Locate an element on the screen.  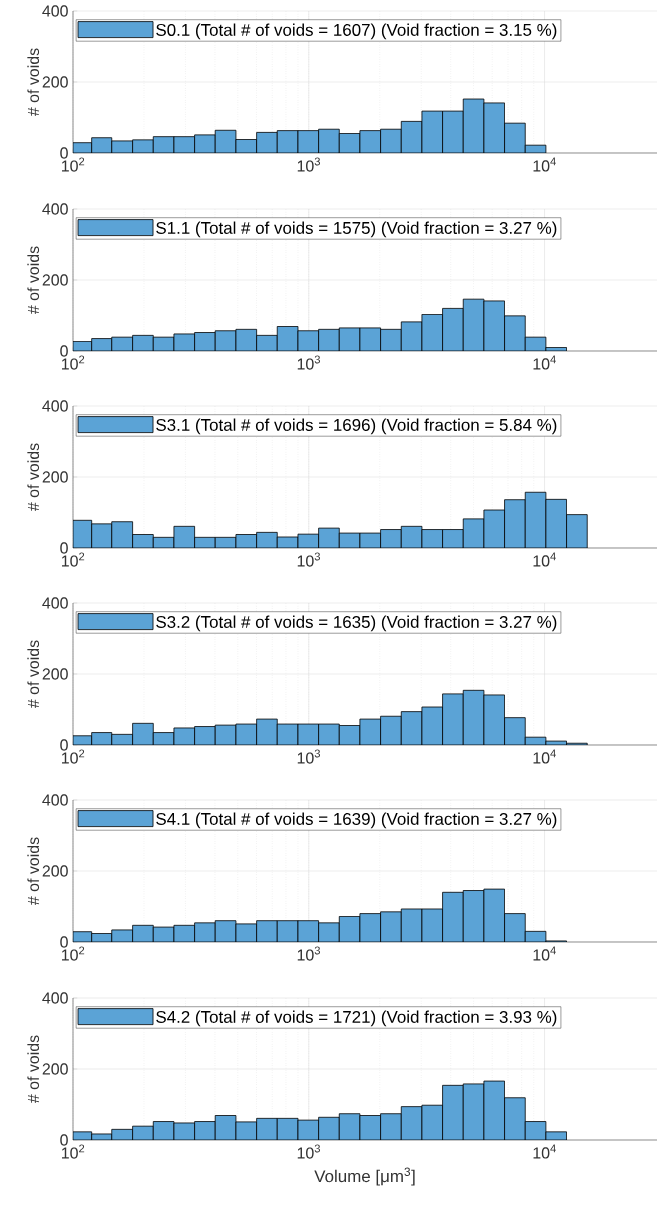
x-axis-title: Volume [μm$^{3}$] is located at coordinates (364, 1176).